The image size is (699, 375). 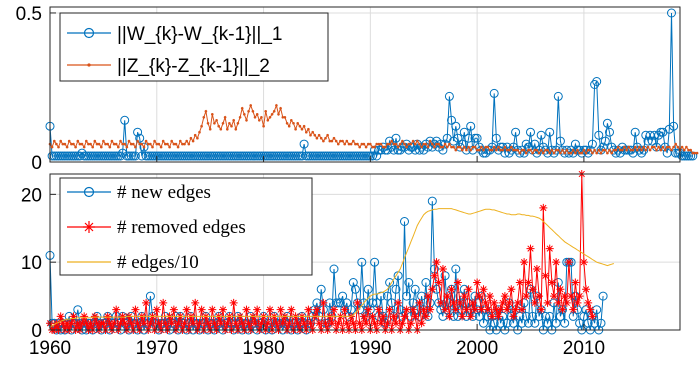 What do you see at coordinates (89, 192) in the screenshot?
I see `legend-marker-new-edges` at bounding box center [89, 192].